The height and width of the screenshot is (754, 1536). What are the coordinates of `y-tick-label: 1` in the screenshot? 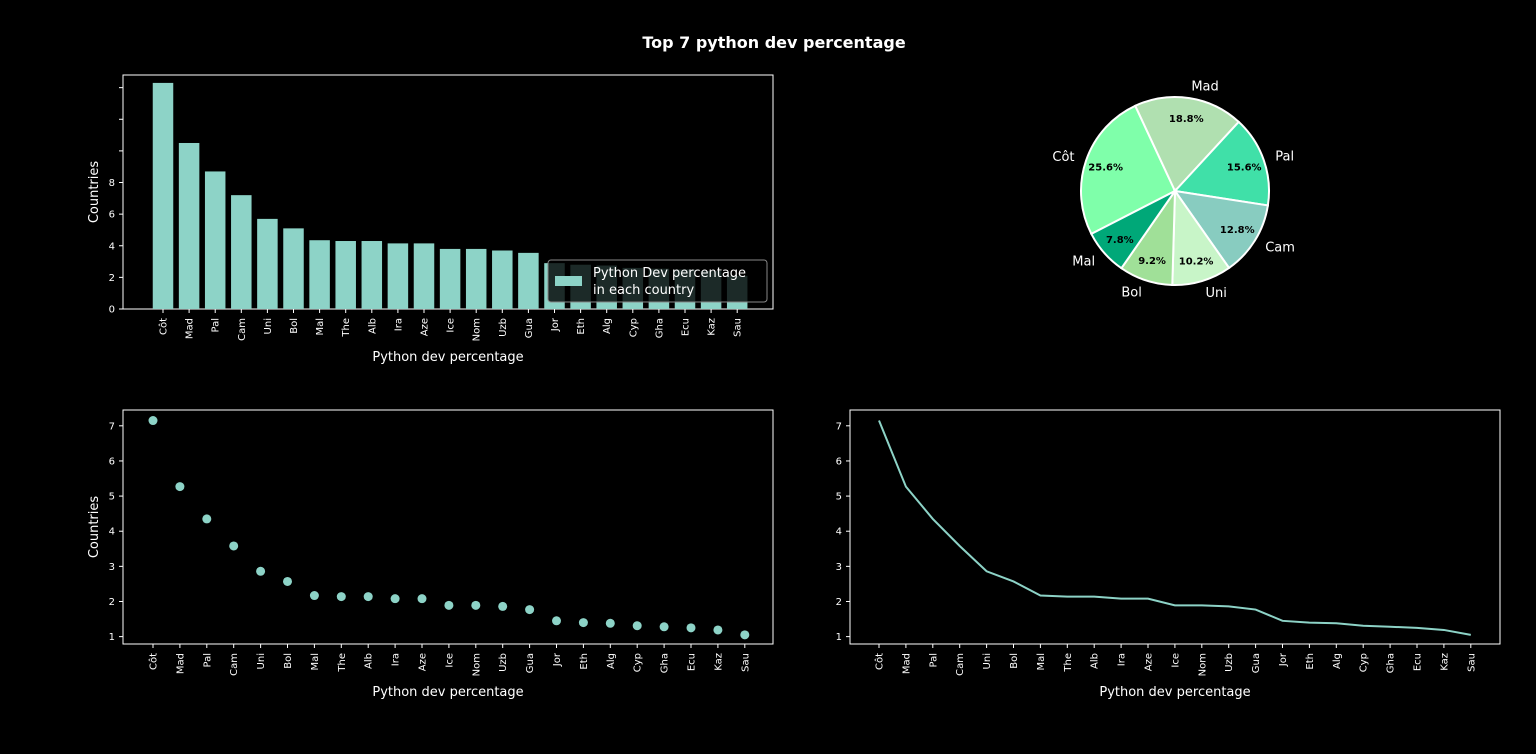 It's located at (839, 637).